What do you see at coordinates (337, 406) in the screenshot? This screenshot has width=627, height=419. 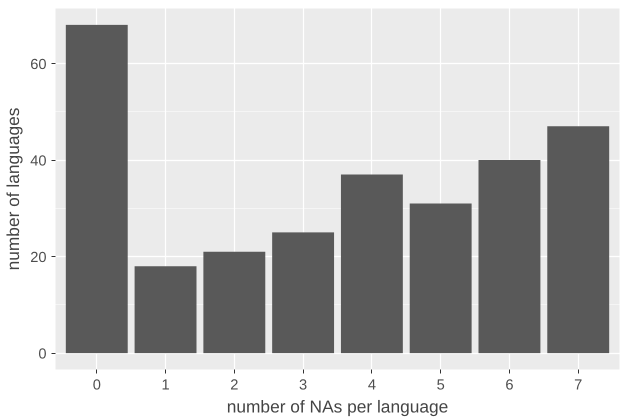 I see `x-axis-title: number of NAs per language` at bounding box center [337, 406].